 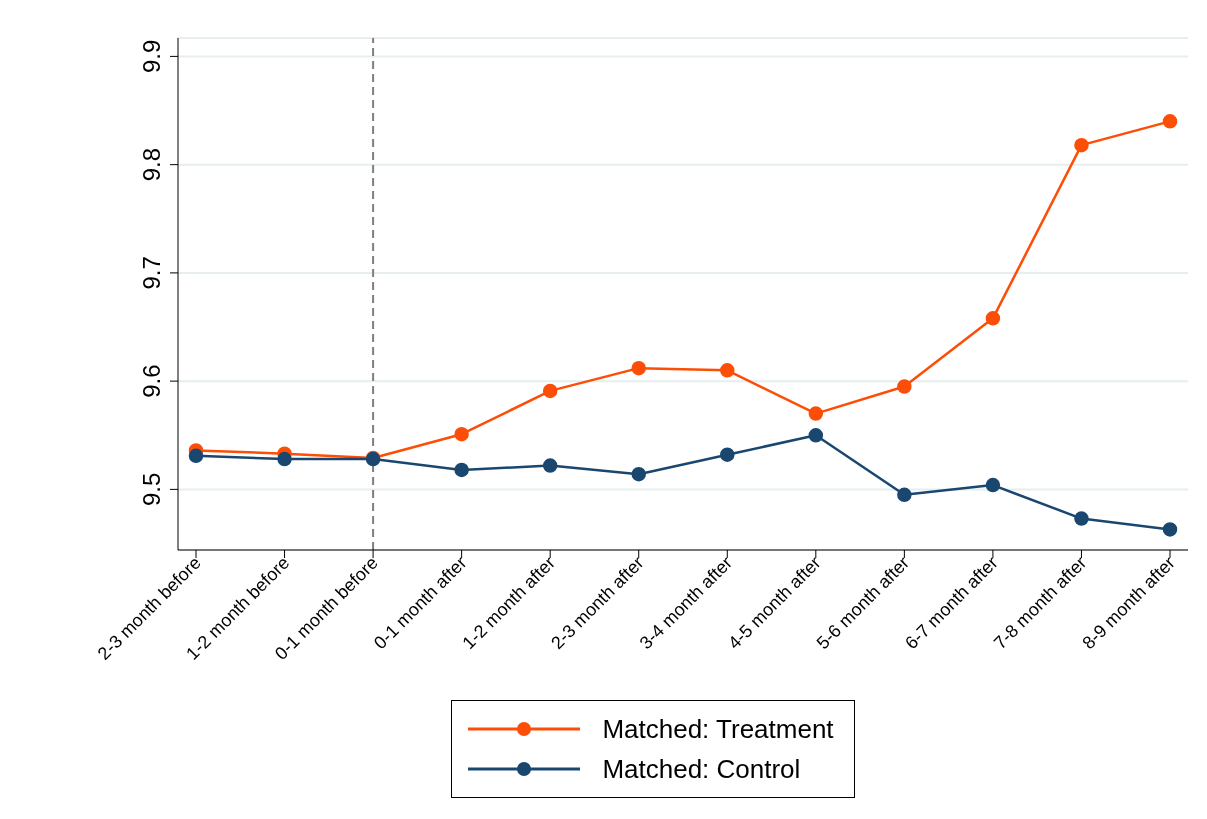 I want to click on legend-label: Matched: Control, so click(x=701, y=769).